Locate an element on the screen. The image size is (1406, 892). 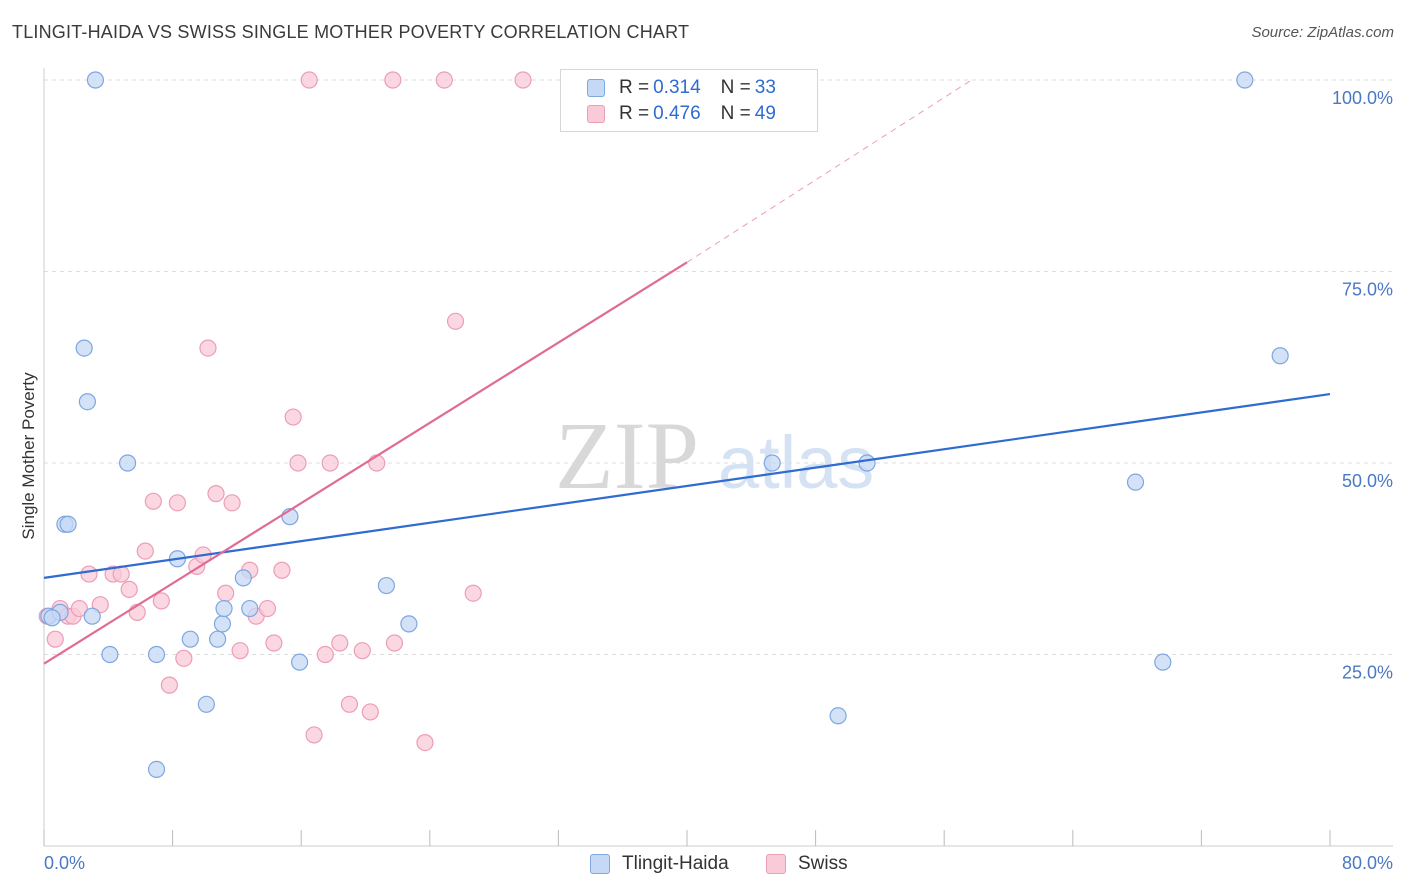
legend-n-value: 49 is located at coordinates (765, 113).